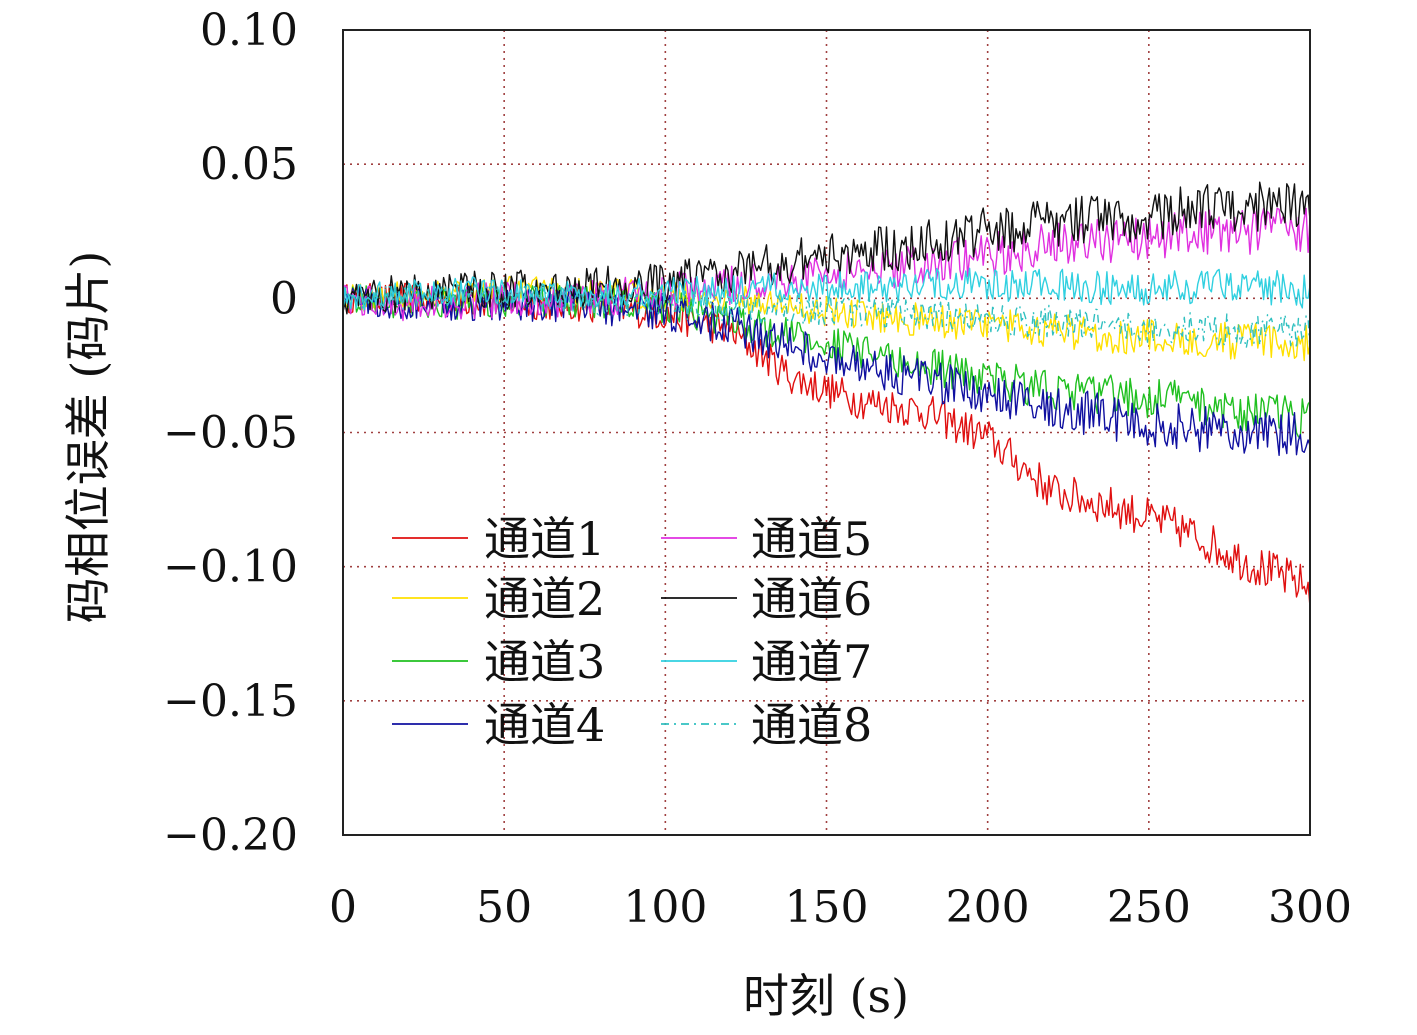 The image size is (1417, 1035). I want to click on x-tick-label: 200, so click(988, 907).